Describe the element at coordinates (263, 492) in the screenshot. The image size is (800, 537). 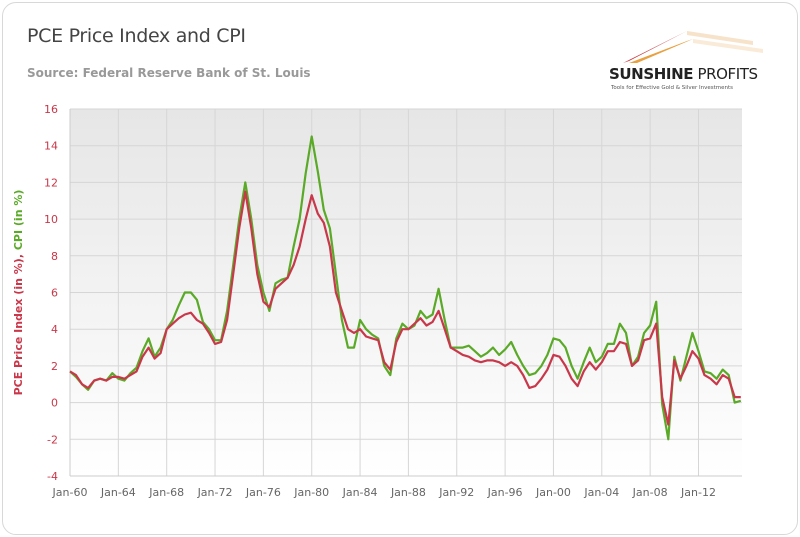
I see `x-tick-label: Jan-76` at that location.